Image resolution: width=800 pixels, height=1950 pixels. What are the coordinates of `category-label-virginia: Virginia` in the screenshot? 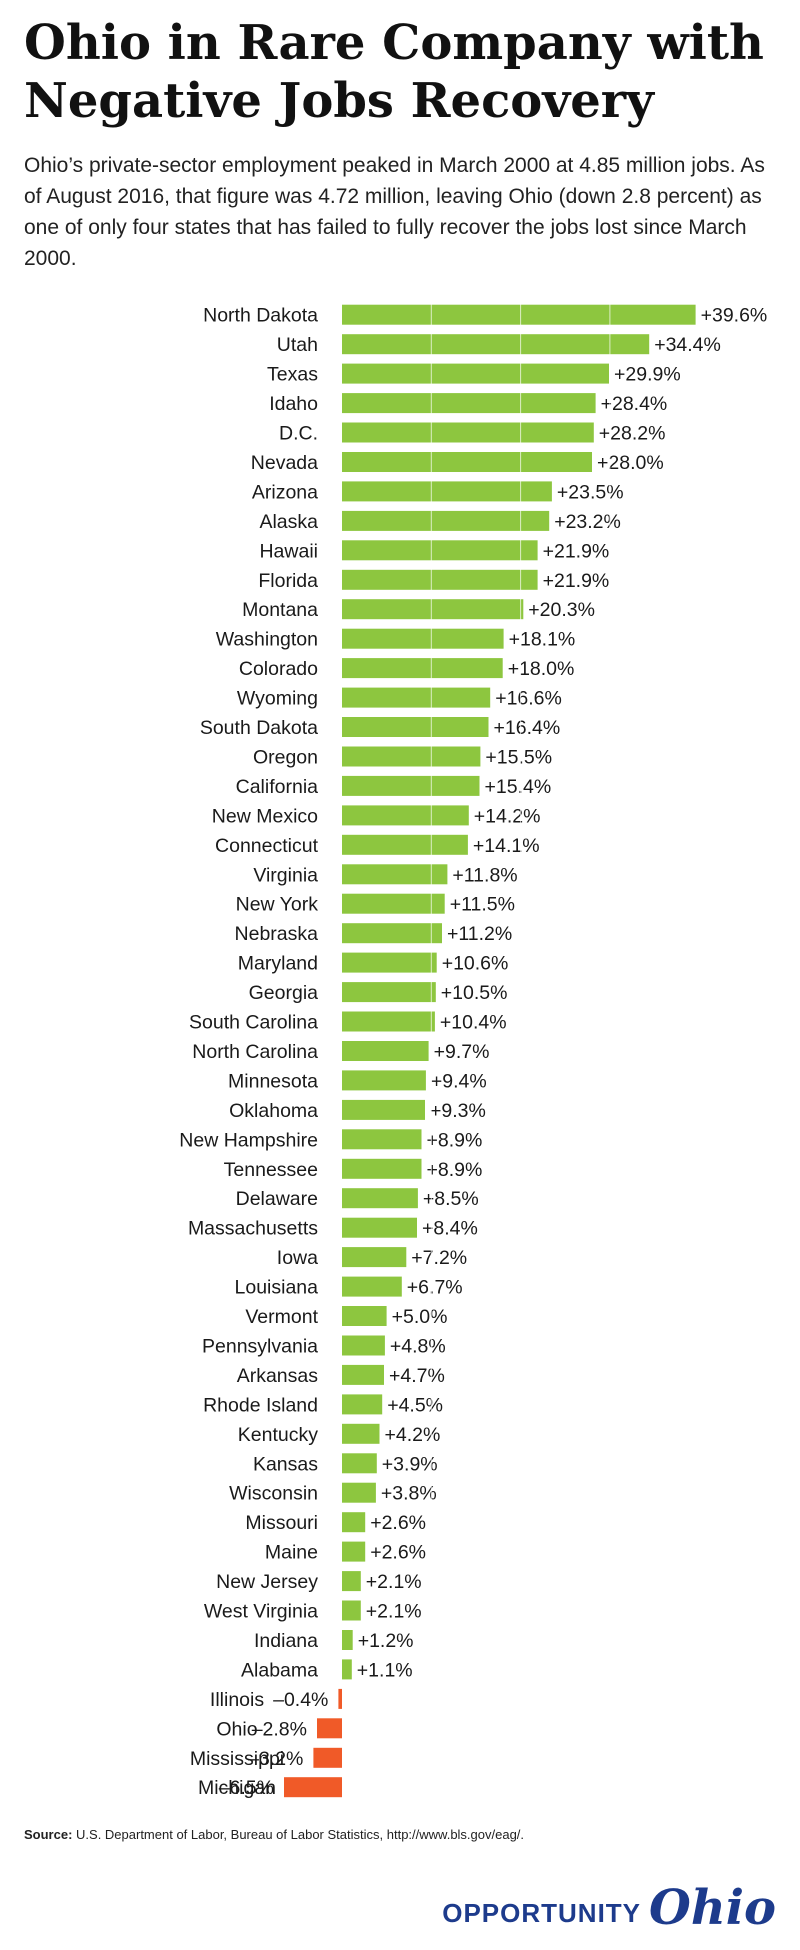 It's located at (285, 875).